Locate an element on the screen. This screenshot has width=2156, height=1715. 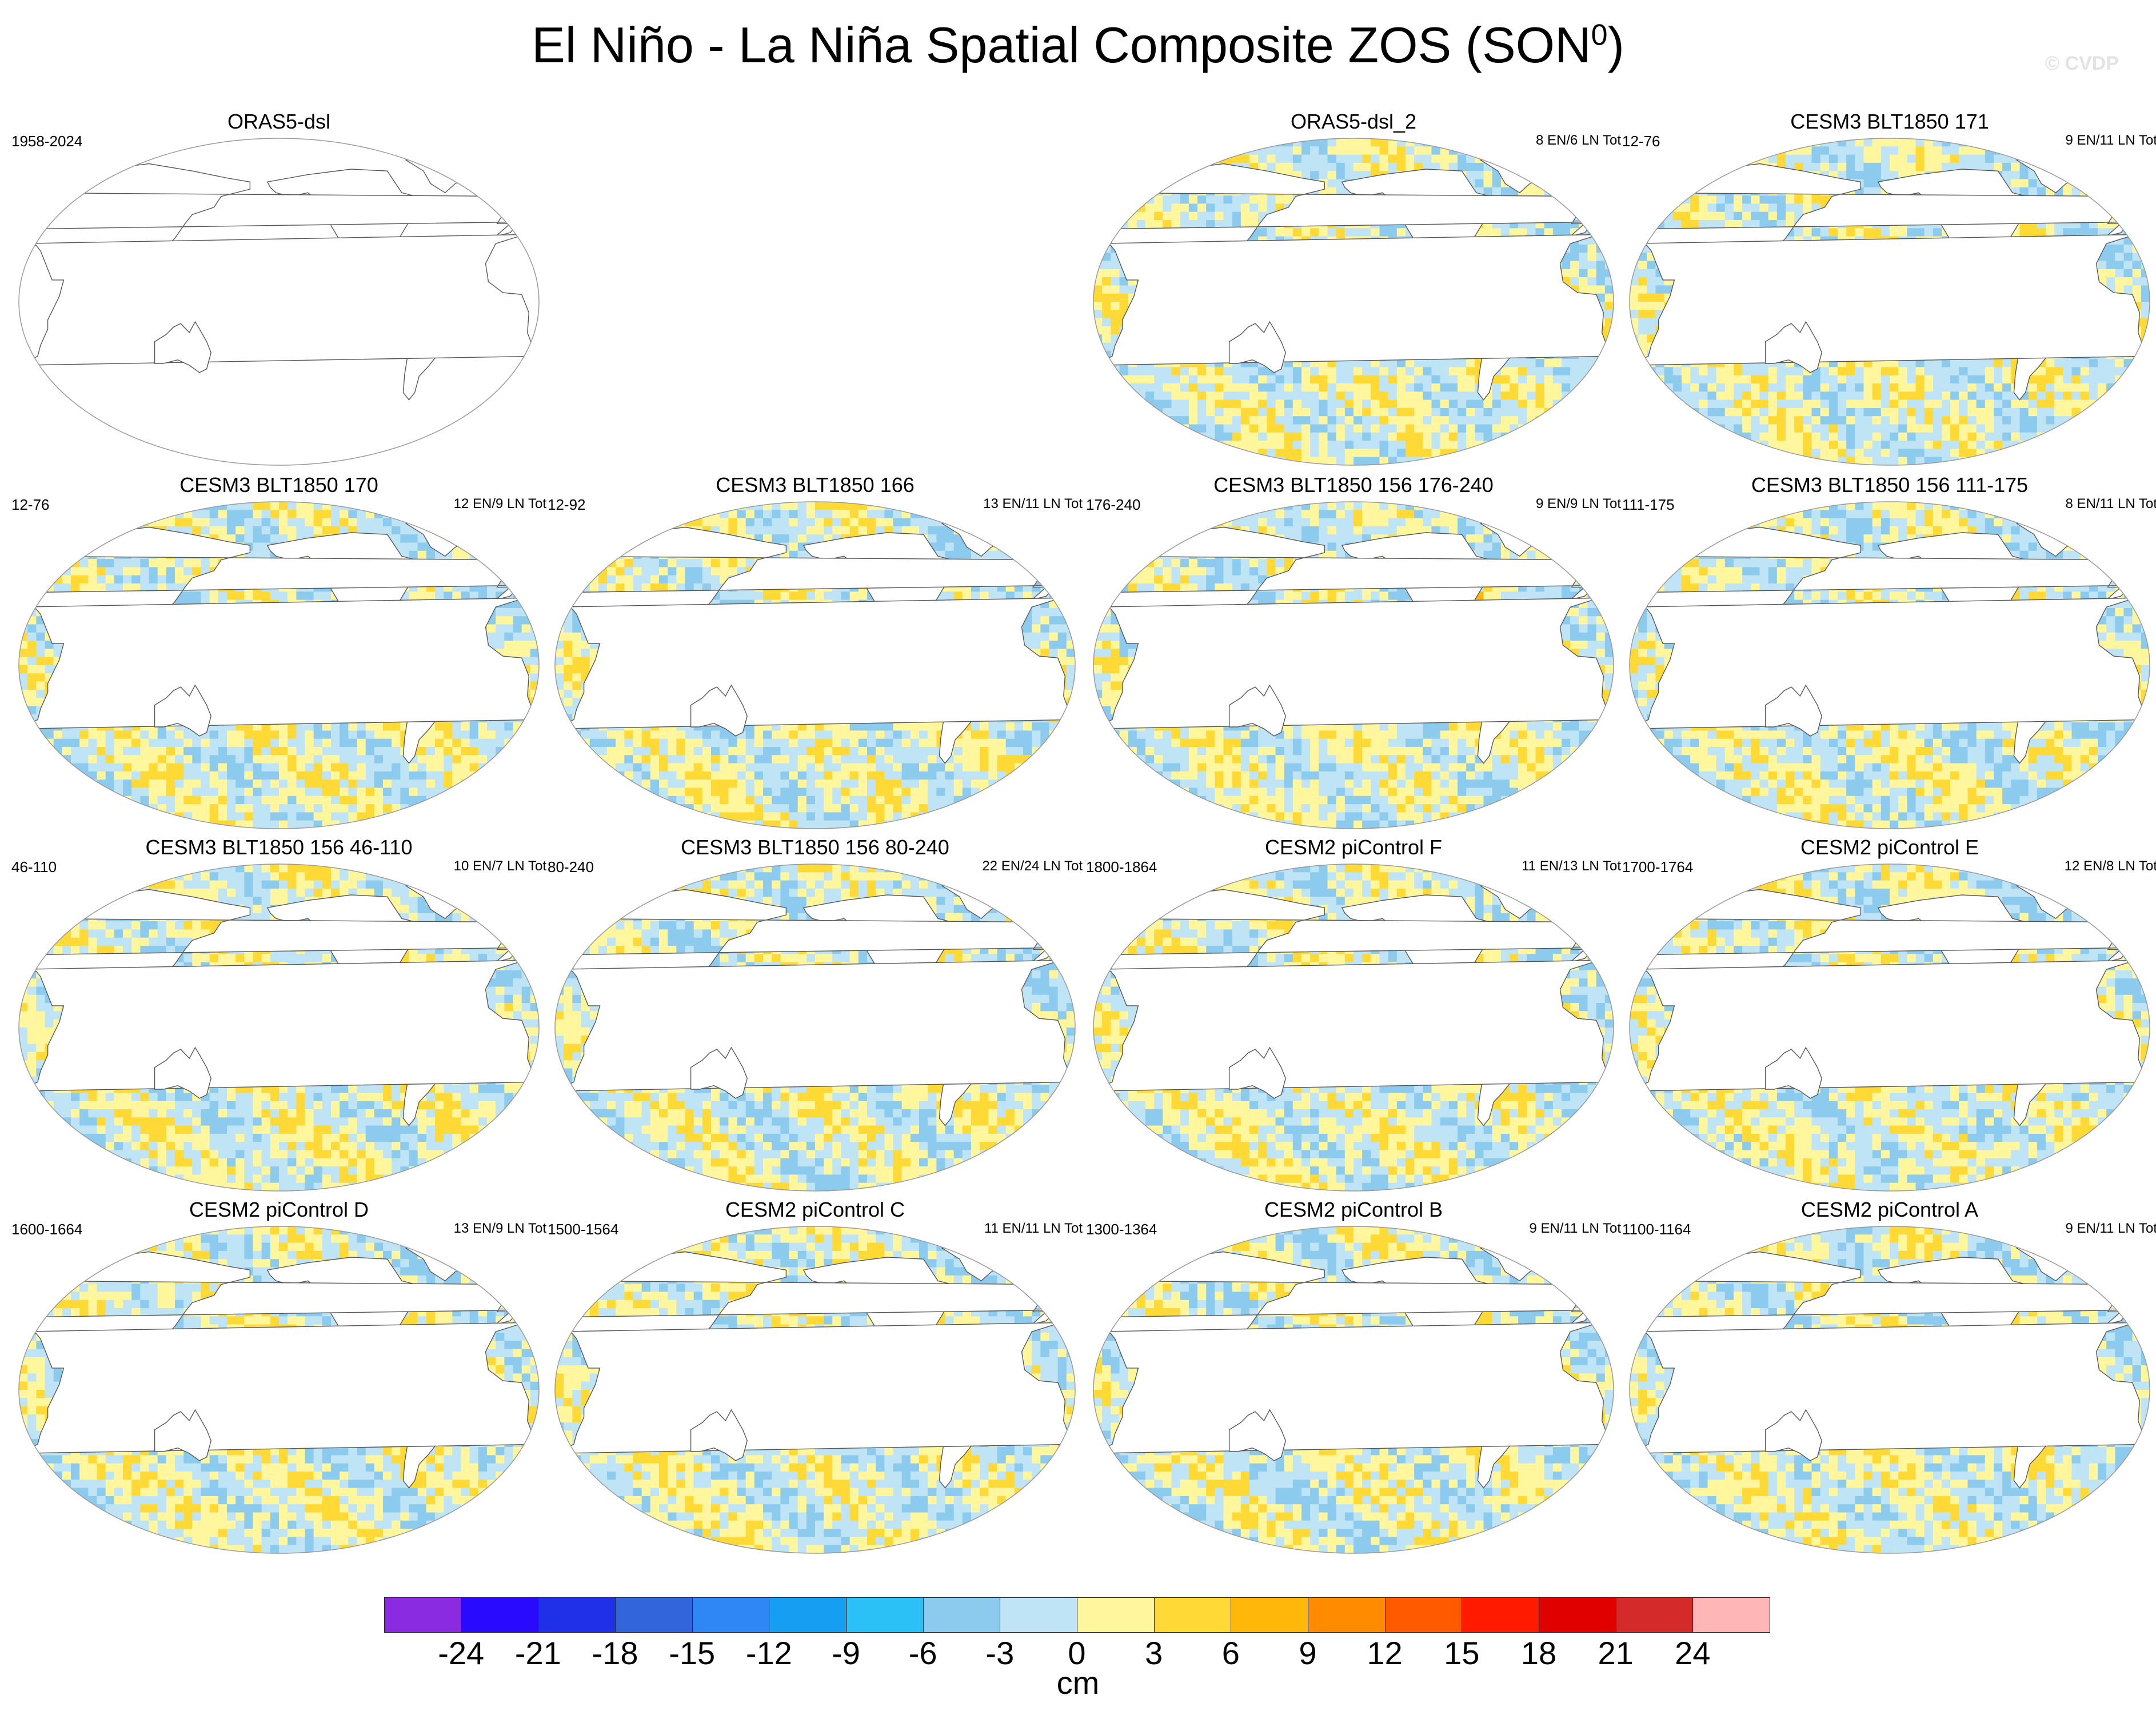
land-africa is located at coordinates (1352, 300).